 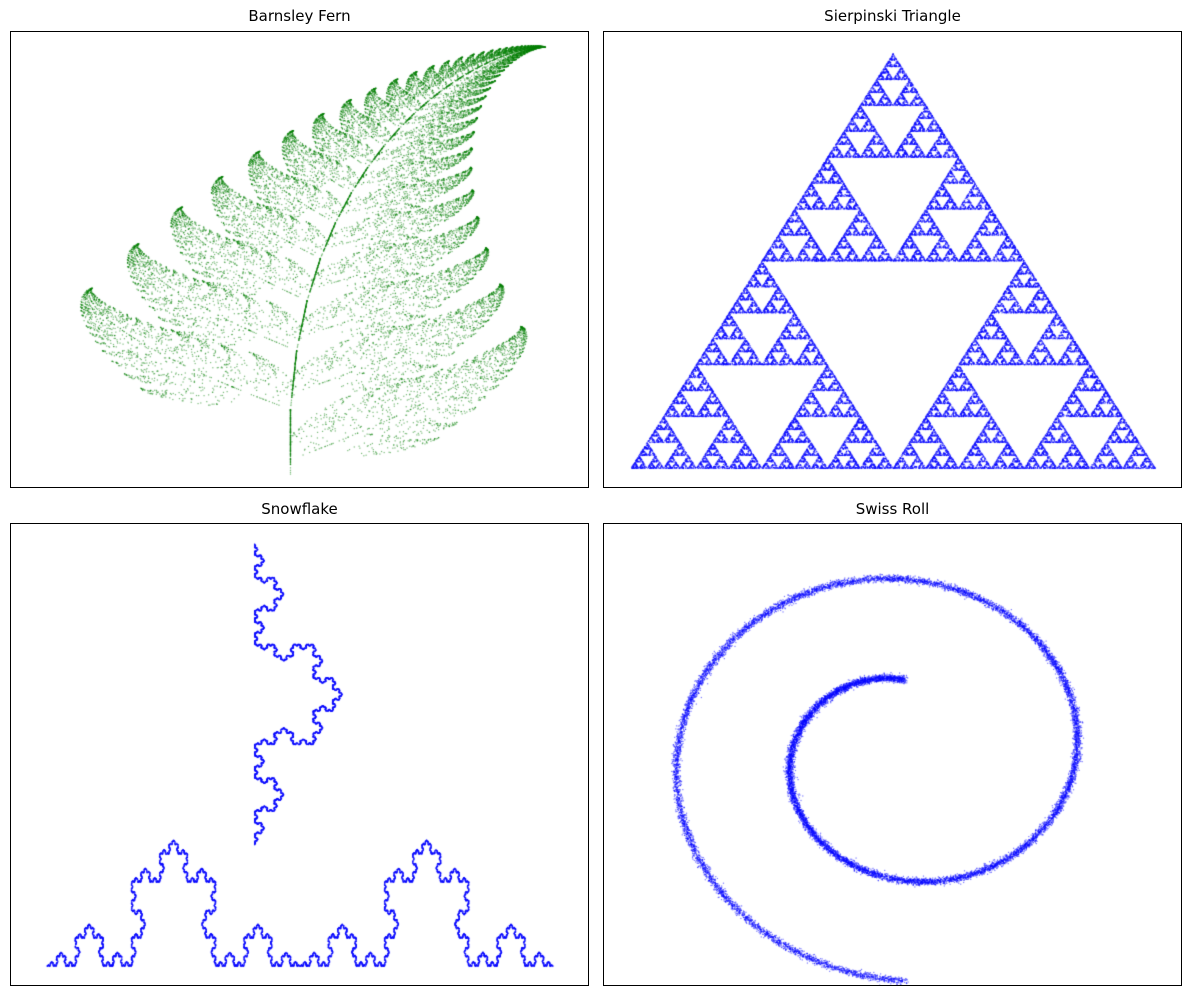 What do you see at coordinates (892, 16) in the screenshot?
I see `chart-title: Sierpinski Triangle` at bounding box center [892, 16].